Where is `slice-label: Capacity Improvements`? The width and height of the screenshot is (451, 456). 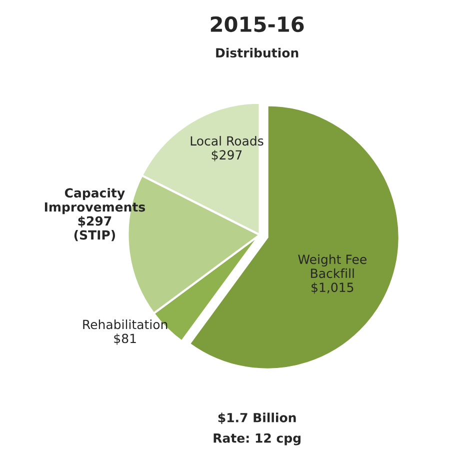
slice-label: Capacity Improvements is located at coordinates (95, 201).